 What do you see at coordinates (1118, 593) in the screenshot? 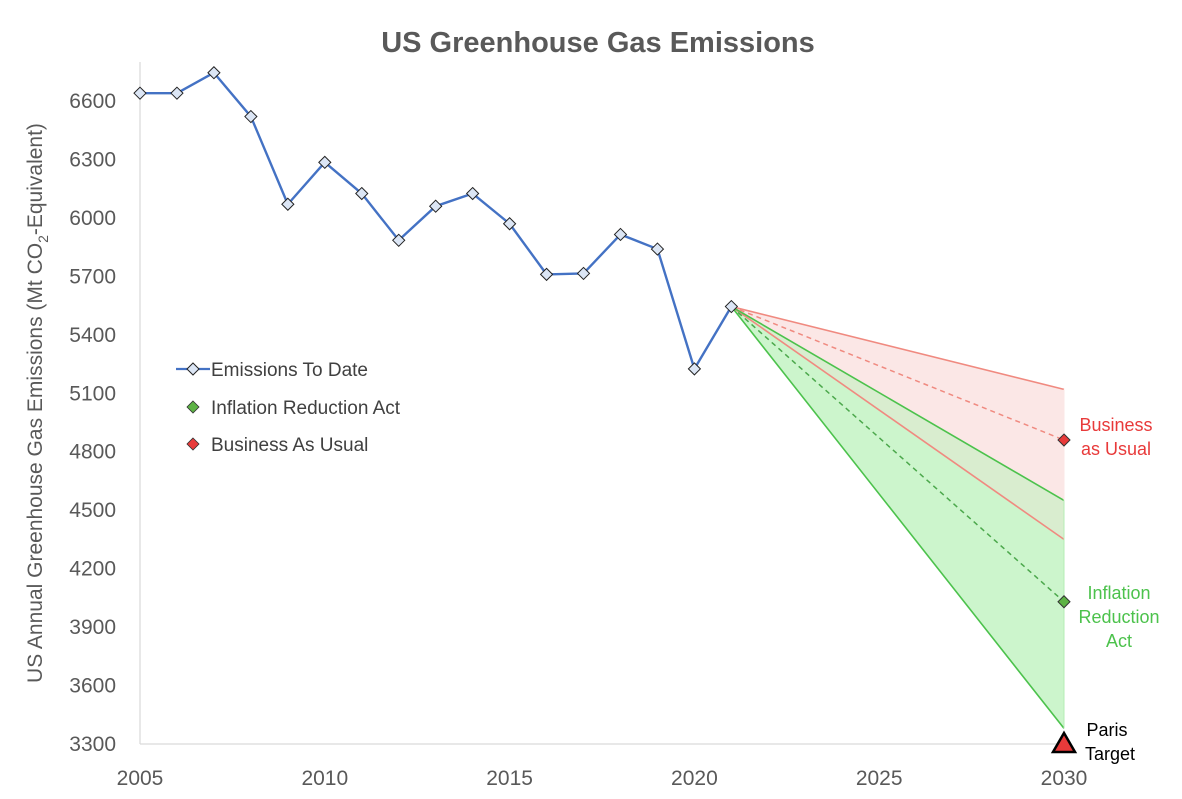
I see `ira-annotation-line1: Inflation` at bounding box center [1118, 593].